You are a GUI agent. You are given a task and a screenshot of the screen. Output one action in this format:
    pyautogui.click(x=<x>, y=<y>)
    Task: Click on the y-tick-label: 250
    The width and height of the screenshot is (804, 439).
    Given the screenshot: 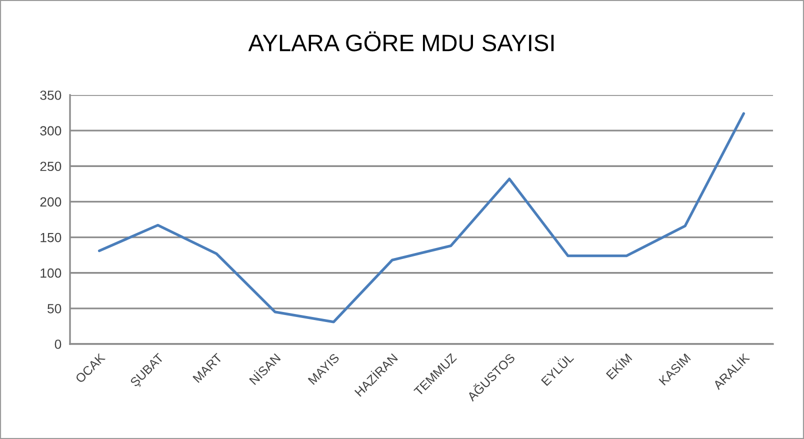 What is the action you would take?
    pyautogui.click(x=51, y=167)
    